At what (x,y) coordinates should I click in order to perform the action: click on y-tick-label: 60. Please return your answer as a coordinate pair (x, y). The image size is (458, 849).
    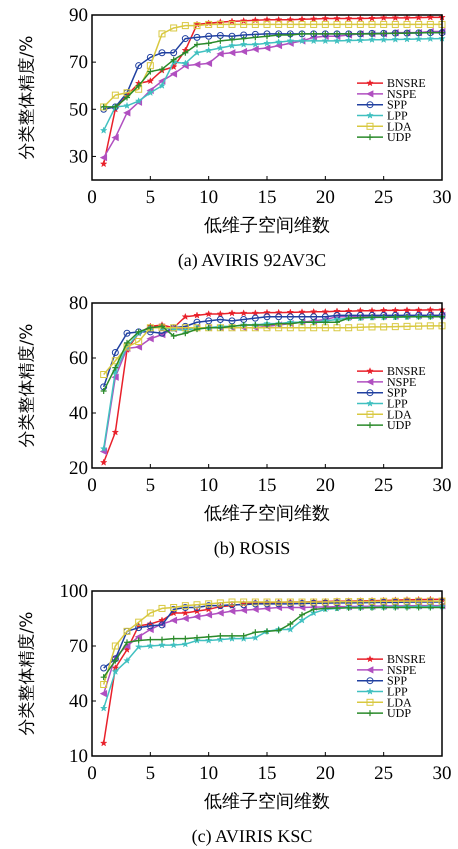
    Looking at the image, I should click on (78, 358).